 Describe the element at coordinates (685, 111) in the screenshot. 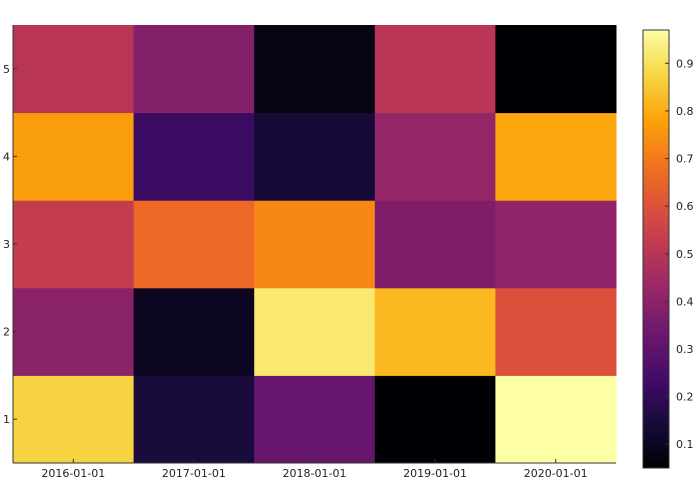

I see `colorbar-tick-label: 0.8` at that location.